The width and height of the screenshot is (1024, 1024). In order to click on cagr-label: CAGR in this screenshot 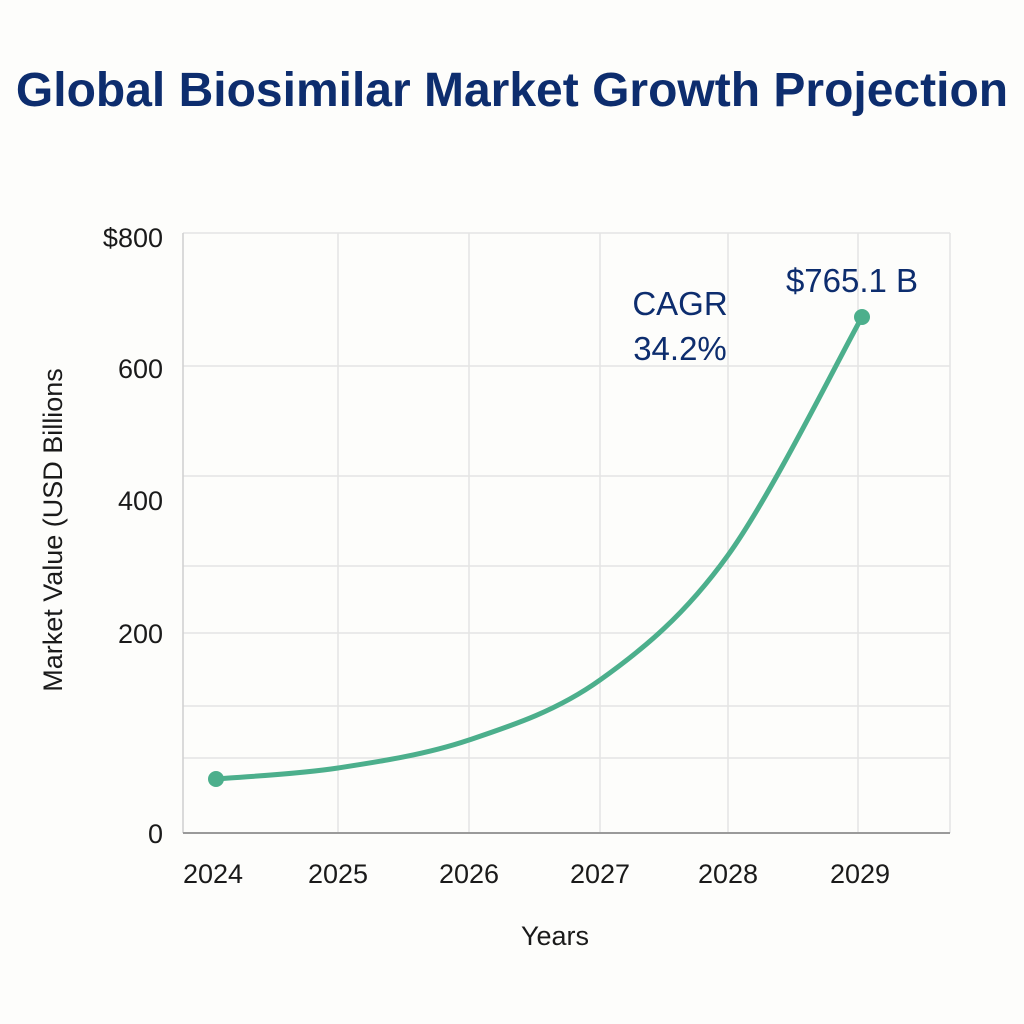, I will do `click(679, 303)`.